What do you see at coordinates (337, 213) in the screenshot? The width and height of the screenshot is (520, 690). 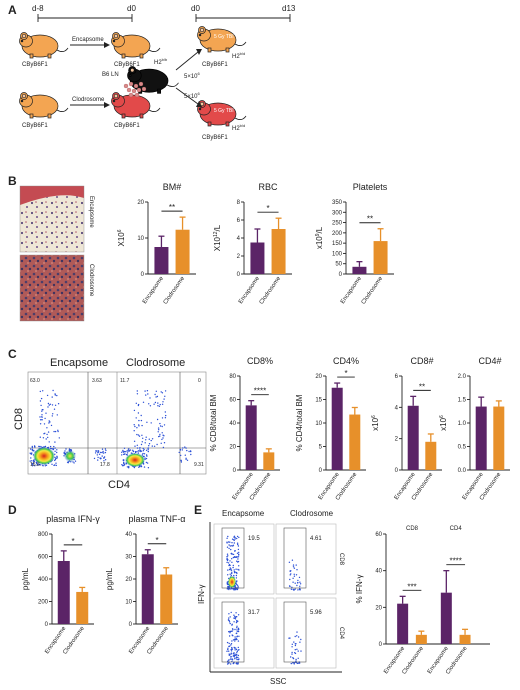 I see `y-tick-label: 300` at bounding box center [337, 213].